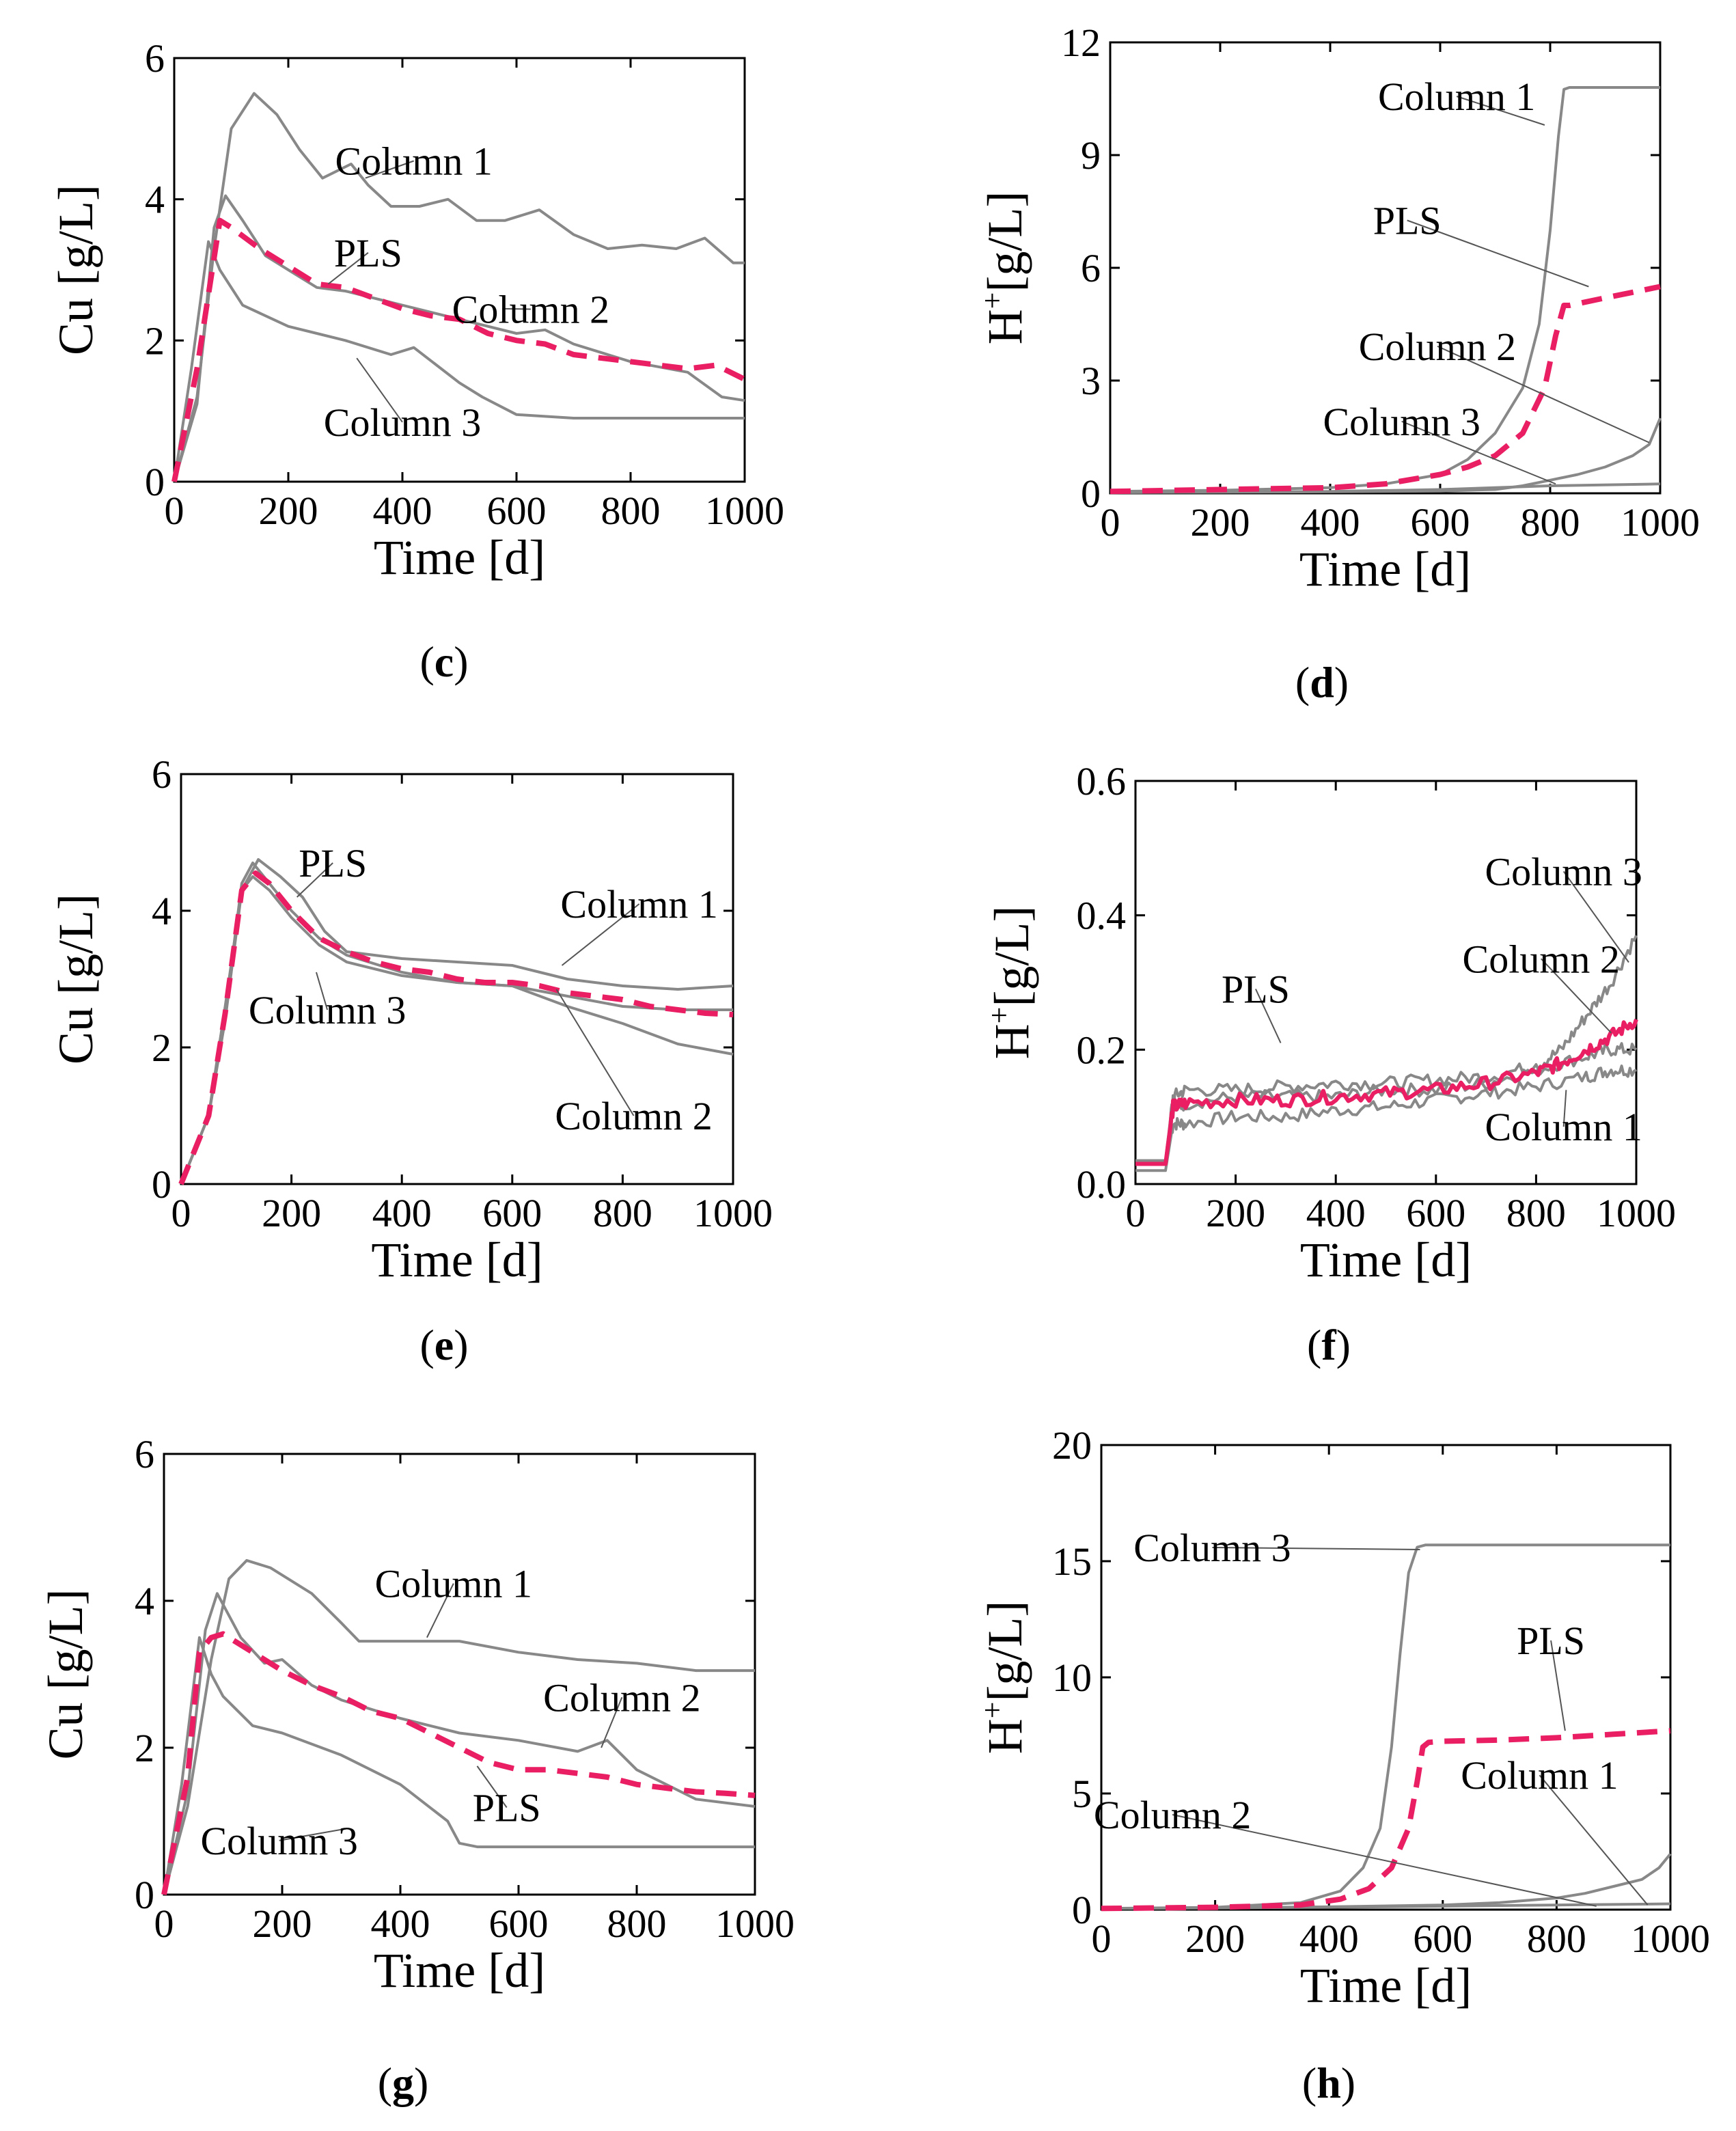 The image size is (1736, 2131). What do you see at coordinates (1102, 781) in the screenshot?
I see `y-tick-label: 0.6` at bounding box center [1102, 781].